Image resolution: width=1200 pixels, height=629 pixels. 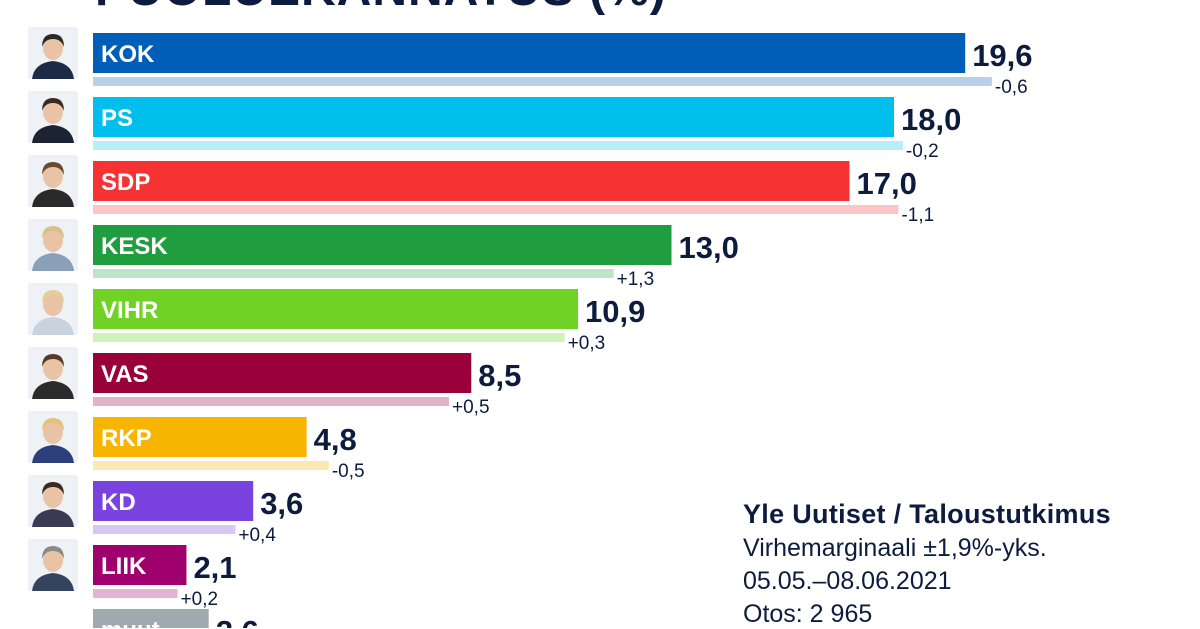 What do you see at coordinates (134, 246) in the screenshot?
I see `bar-label-kesk: KESK` at bounding box center [134, 246].